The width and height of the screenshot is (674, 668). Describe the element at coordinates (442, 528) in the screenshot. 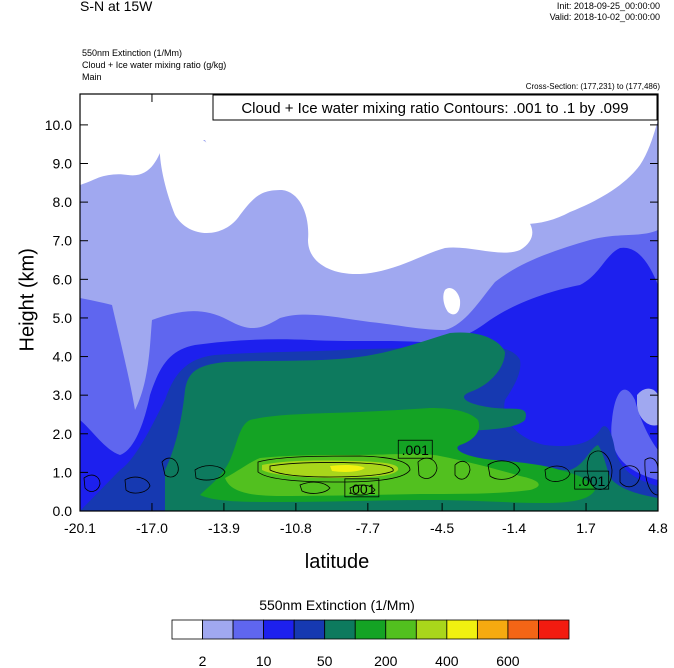

I see `x-tick-label: -4.5` at that location.